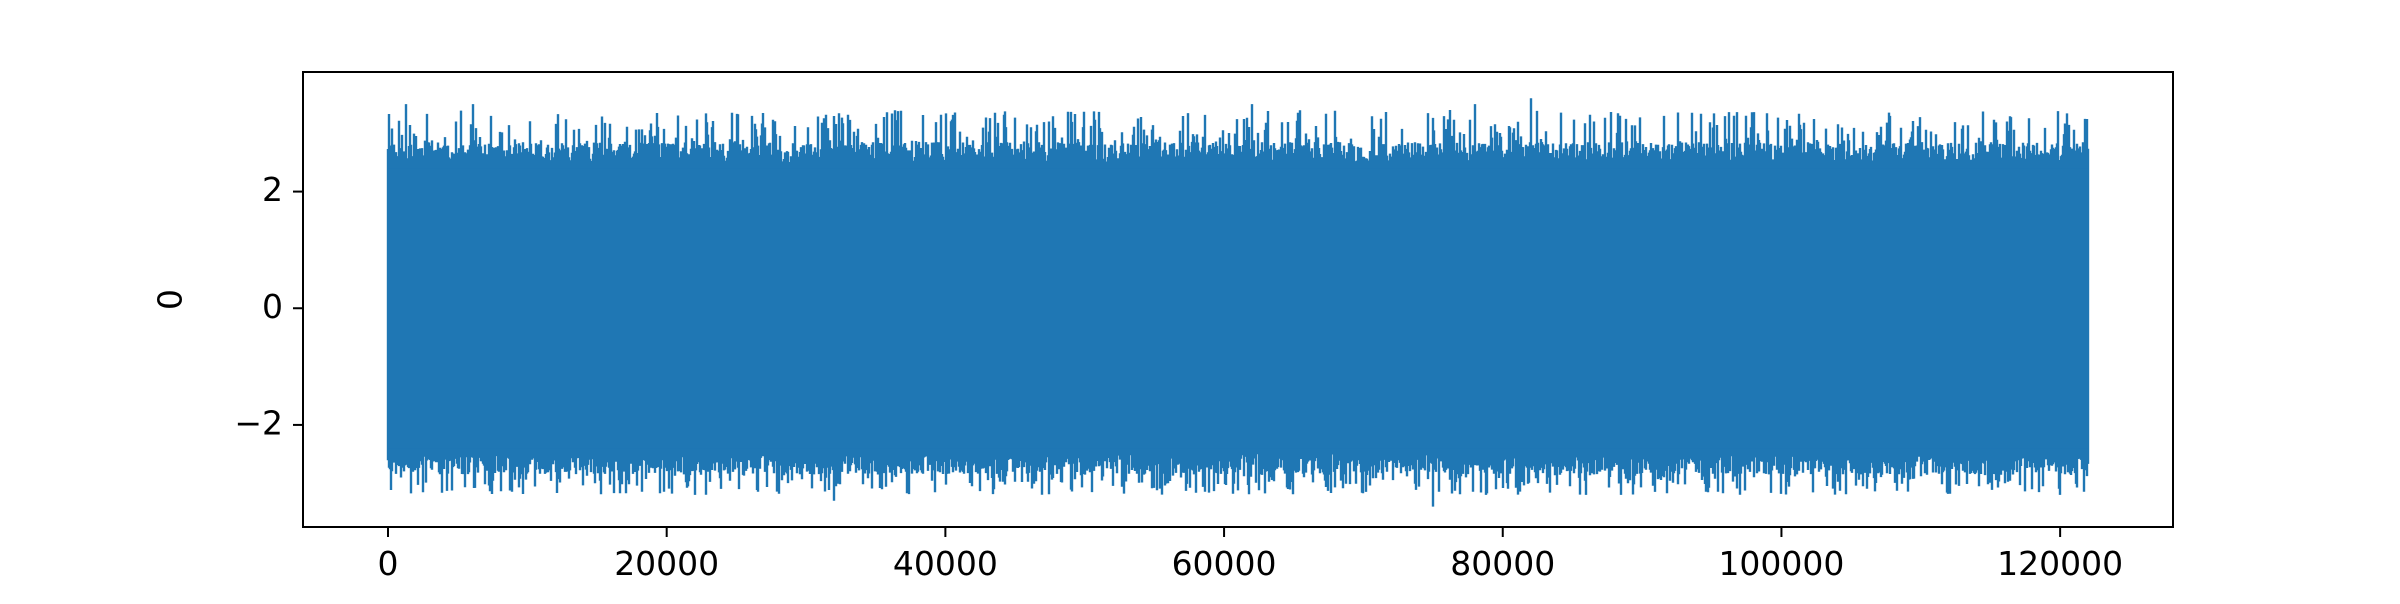 The image size is (2400, 604). Describe the element at coordinates (272, 306) in the screenshot. I see `y-tick-label: 0` at that location.